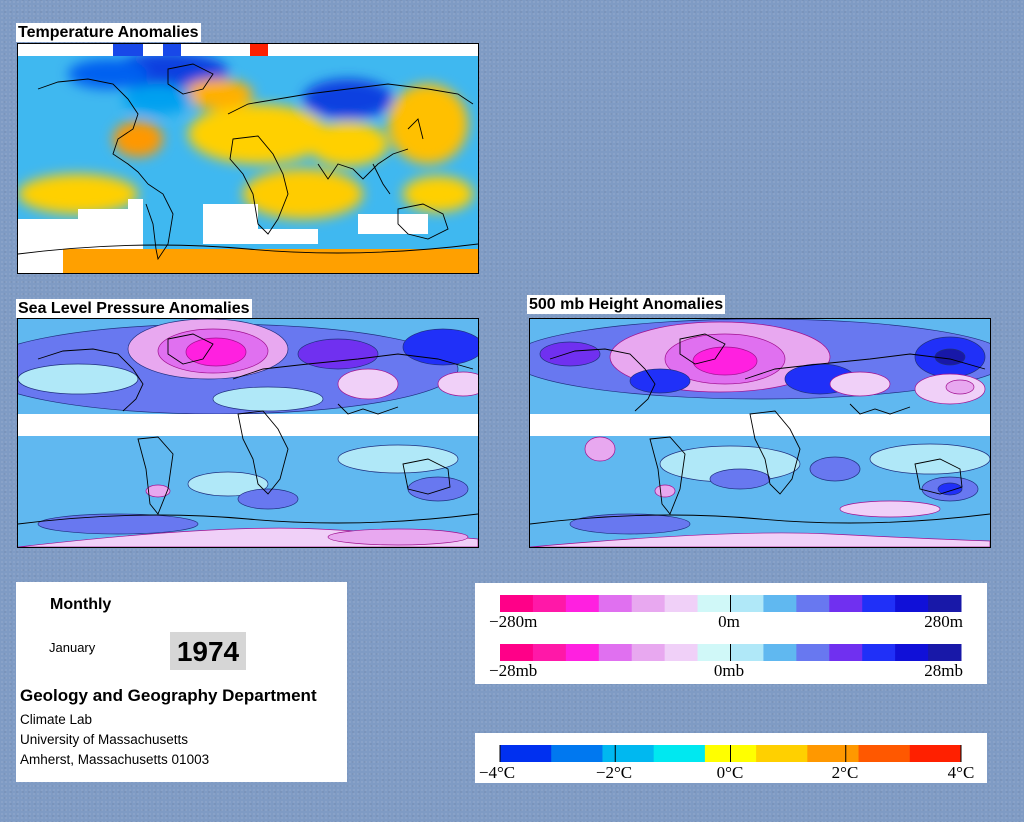 The height and width of the screenshot is (822, 1024). I want to click on year-label: 1974, so click(208, 651).